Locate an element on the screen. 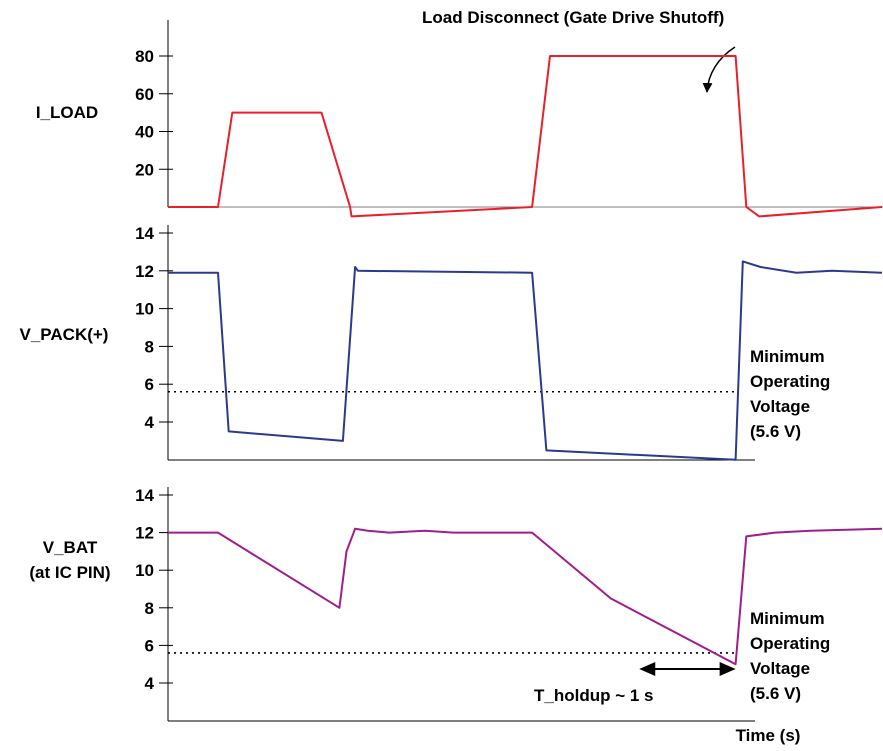  v-bat-tick-label: 14 is located at coordinates (144, 495).